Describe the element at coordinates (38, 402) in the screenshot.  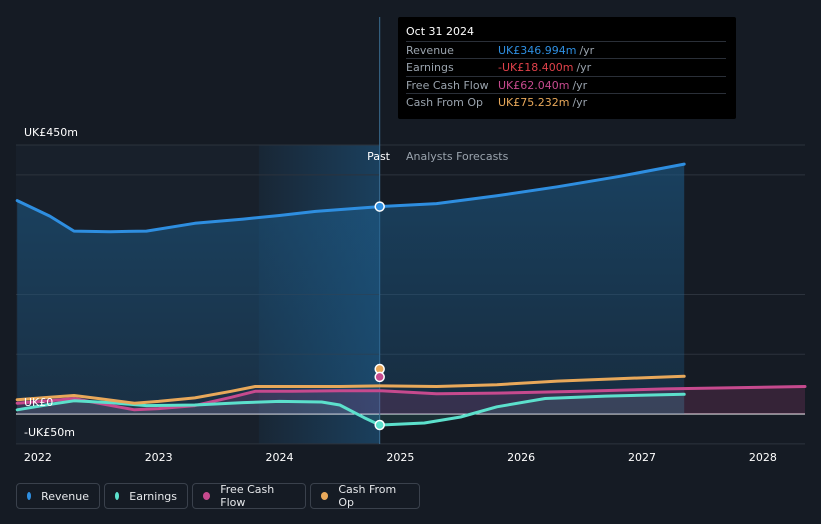
I see `y-label-zero: UK£0` at that location.